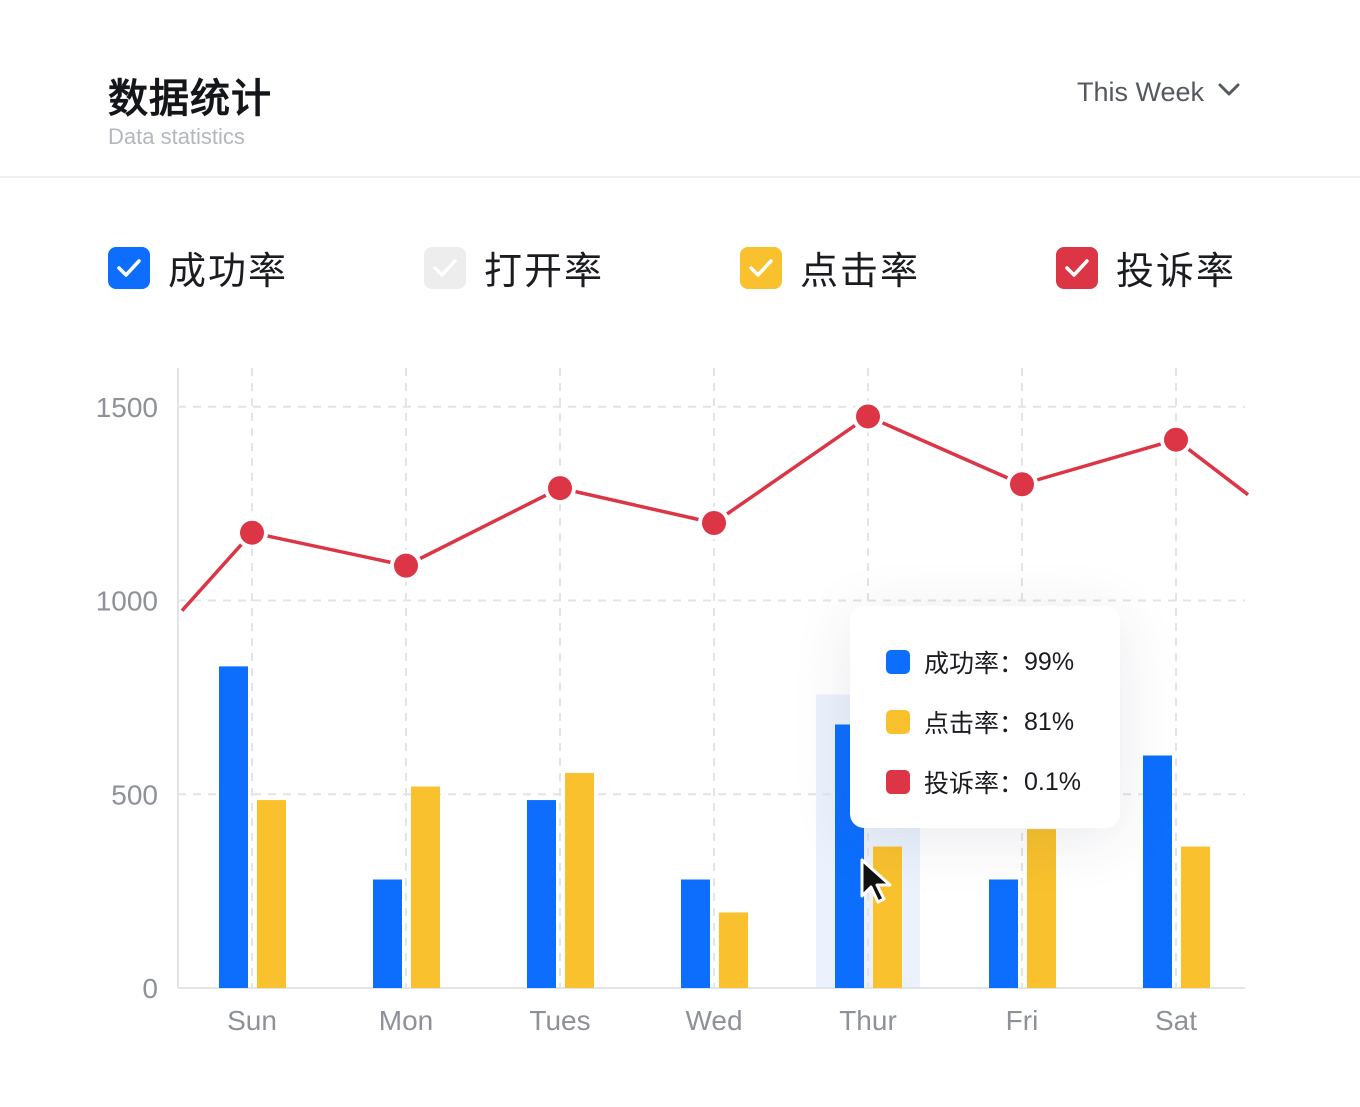 This screenshot has width=1360, height=1107. What do you see at coordinates (962, 664) in the screenshot?
I see `tooltip-label: 成功率` at bounding box center [962, 664].